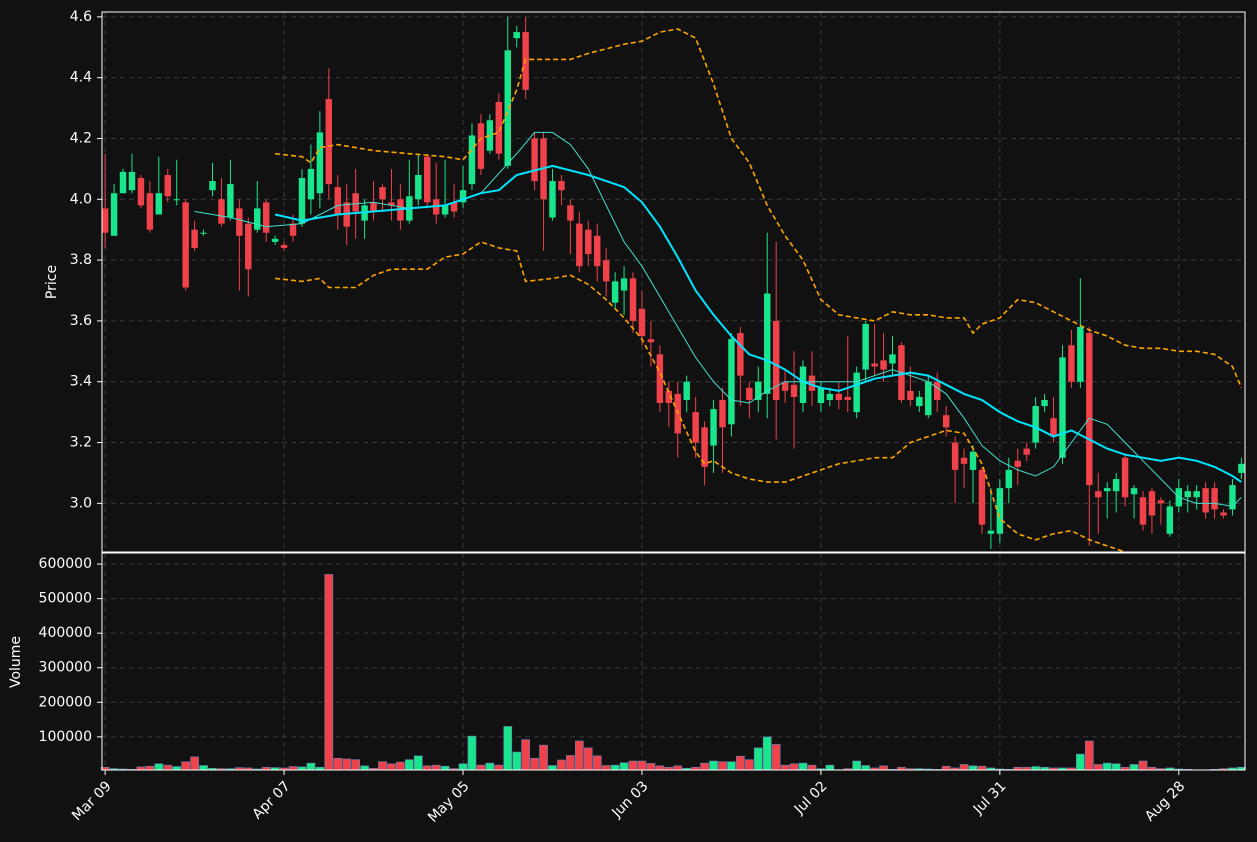 The image size is (1257, 842). I want to click on volume-tick-label: 500000, so click(65, 599).